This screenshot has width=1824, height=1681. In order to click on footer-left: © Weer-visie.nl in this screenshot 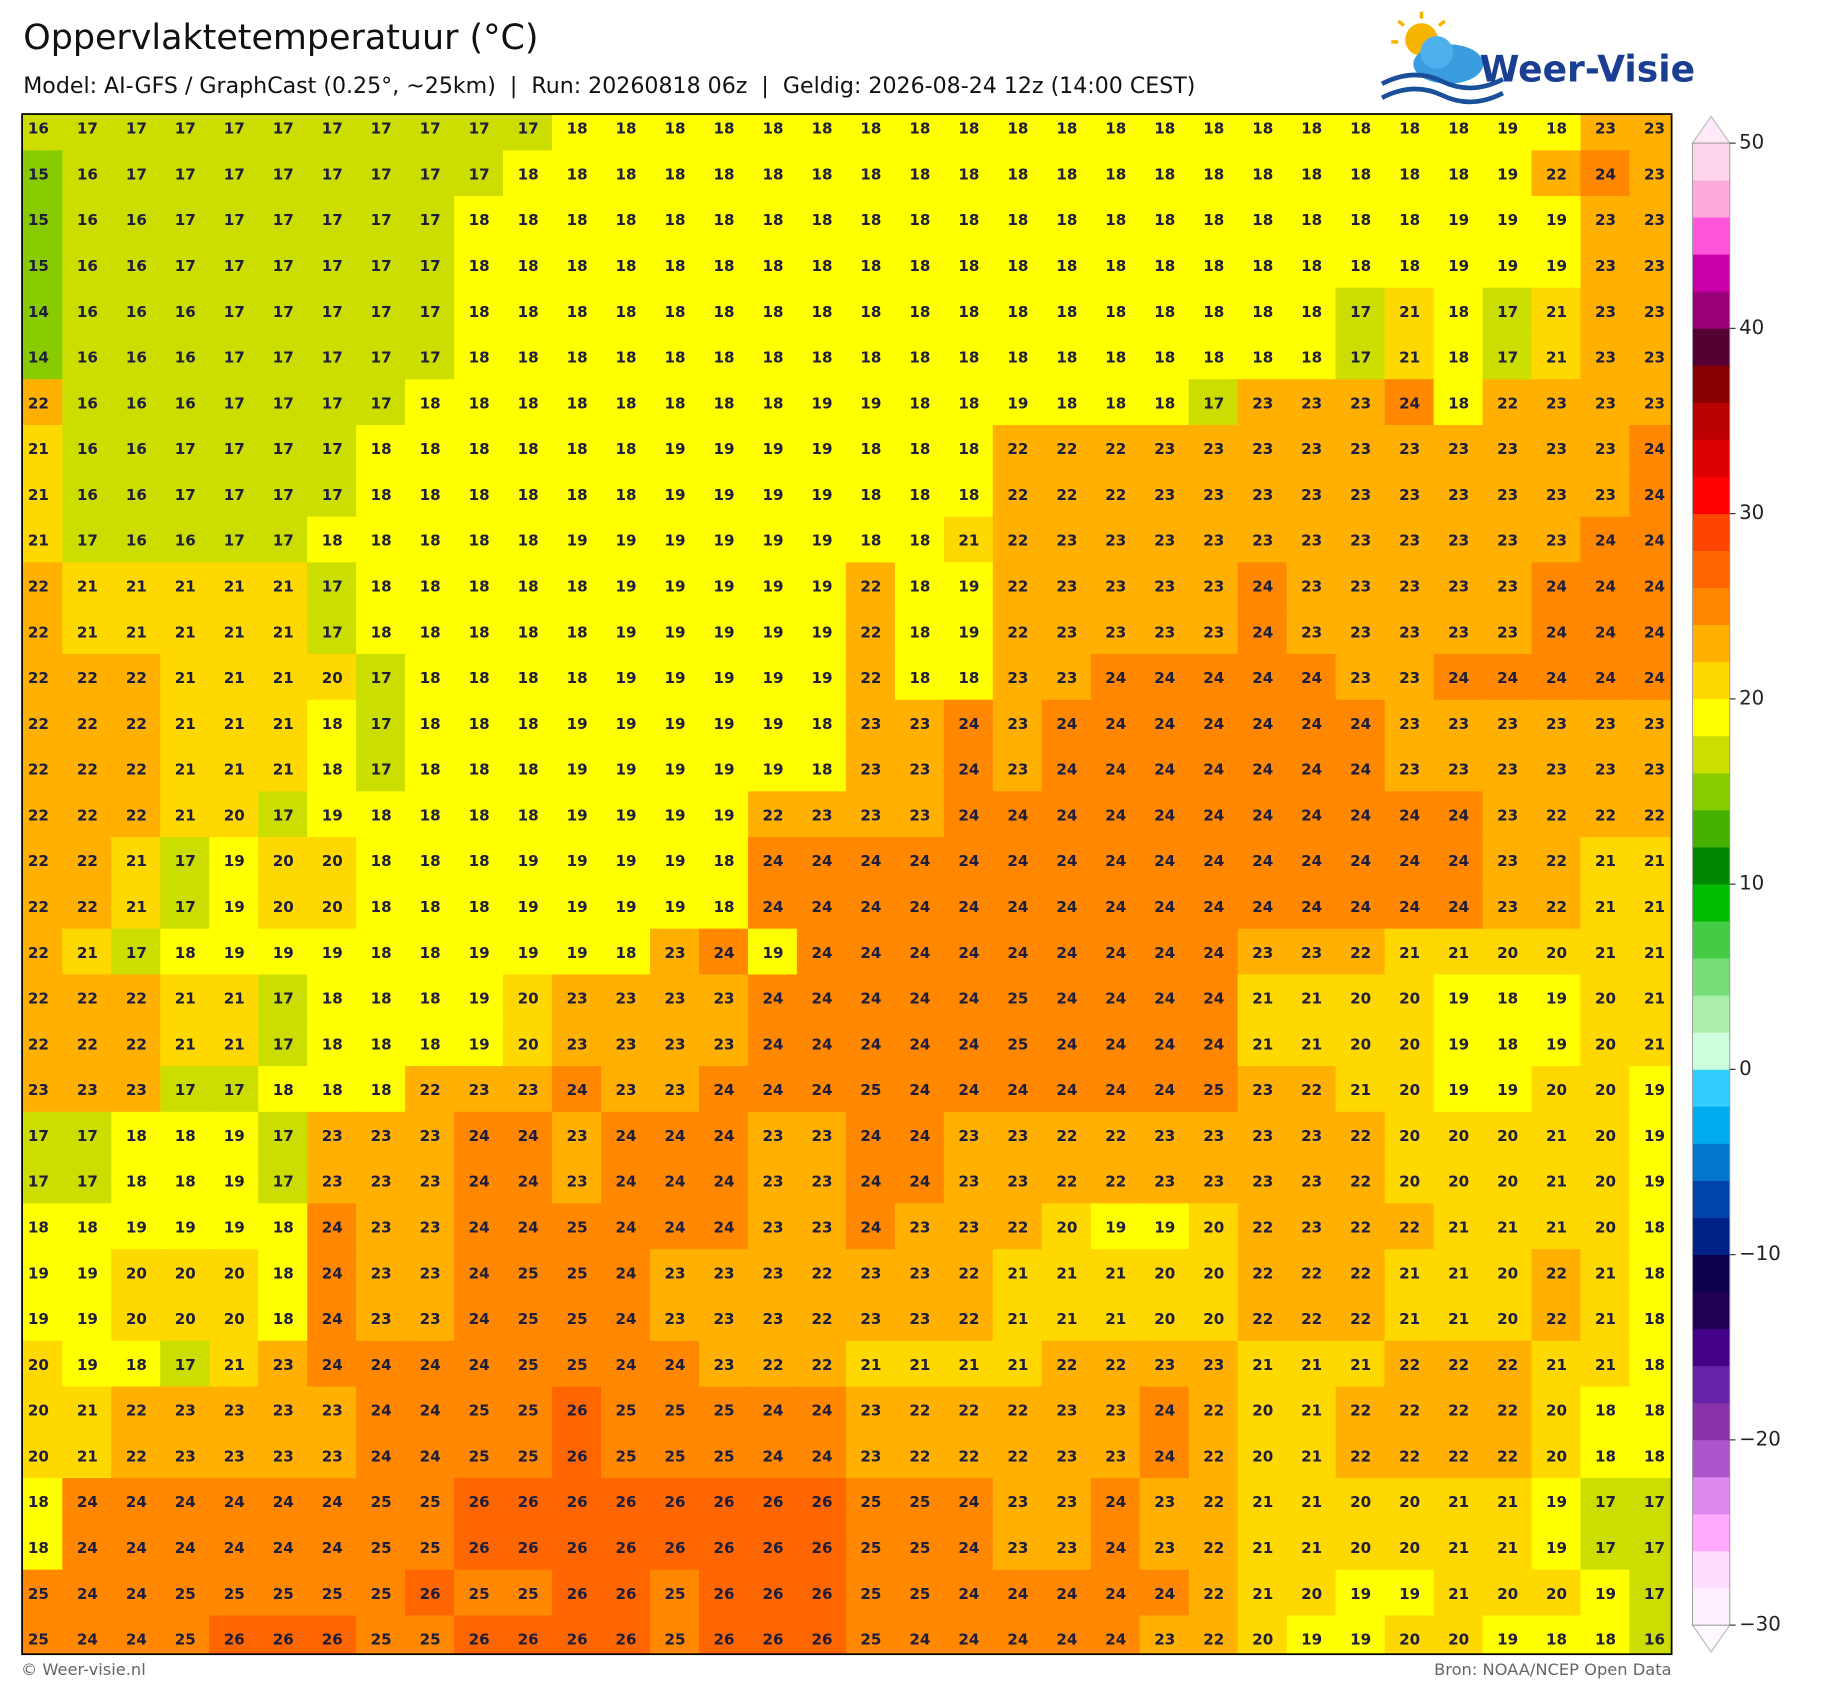, I will do `click(83, 1669)`.